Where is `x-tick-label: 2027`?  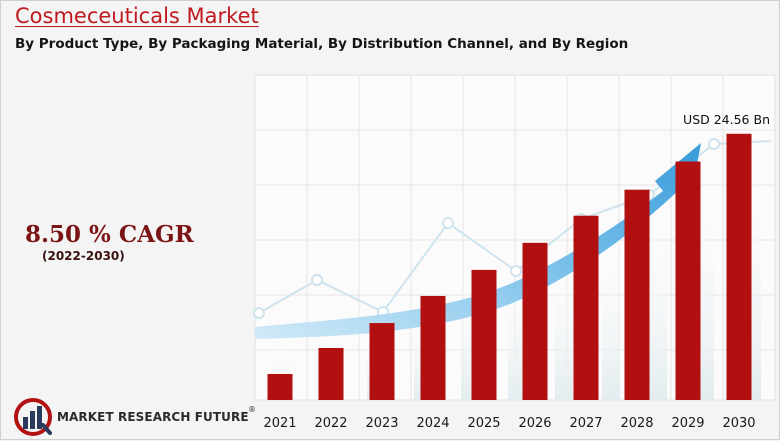
x-tick-label: 2027 is located at coordinates (585, 423).